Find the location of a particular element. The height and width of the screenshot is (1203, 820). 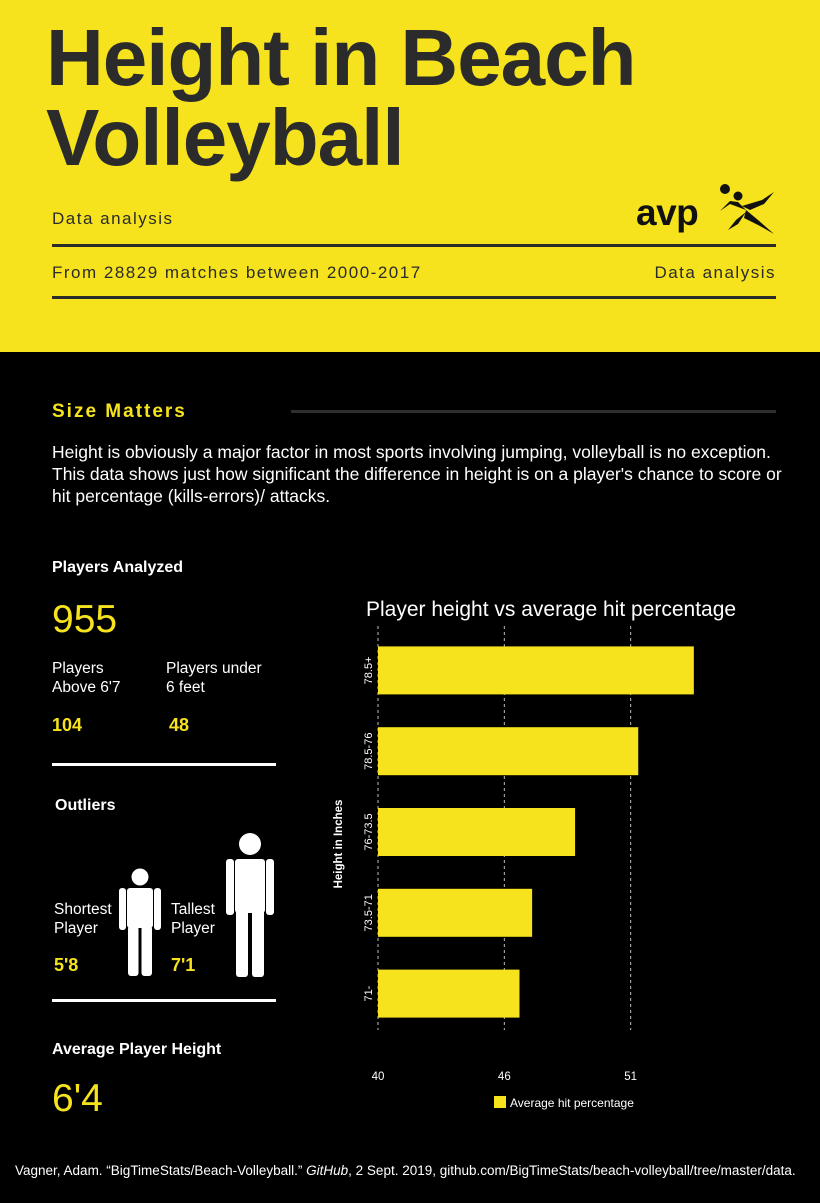

x-tick-label: 46 is located at coordinates (504, 1077).